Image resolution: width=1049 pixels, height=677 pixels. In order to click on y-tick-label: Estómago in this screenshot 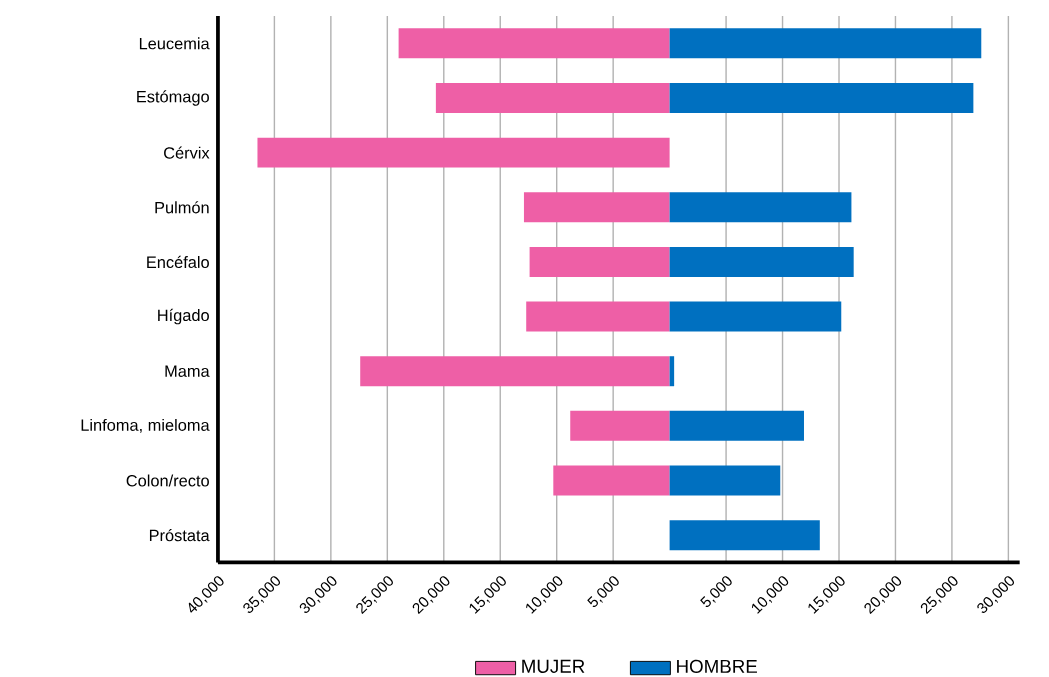, I will do `click(173, 98)`.